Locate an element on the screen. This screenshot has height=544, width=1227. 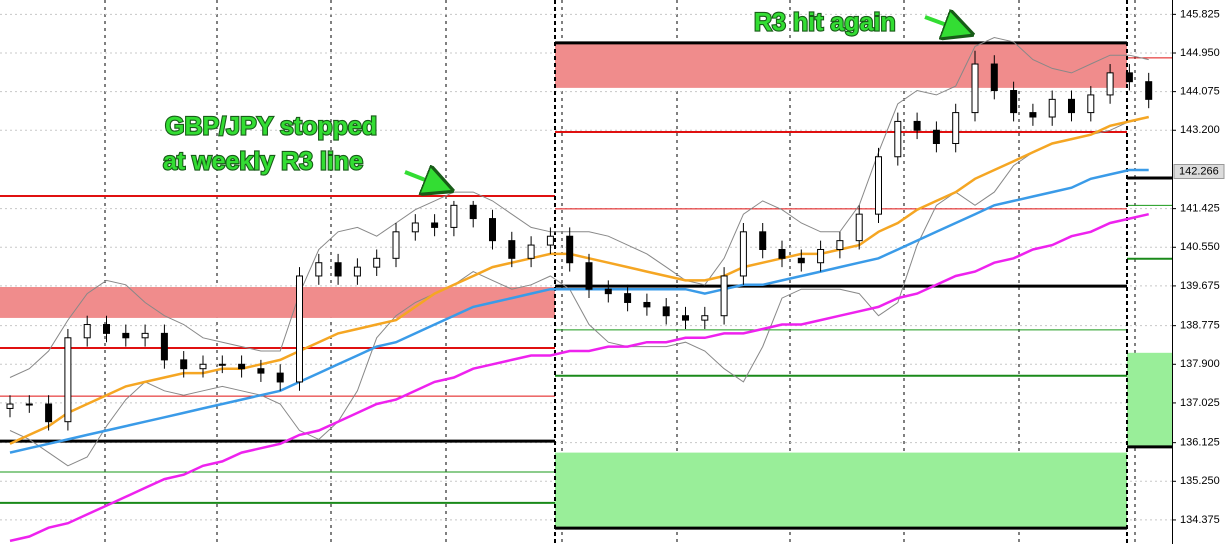
y-tick-label: 144.075 is located at coordinates (1200, 92).